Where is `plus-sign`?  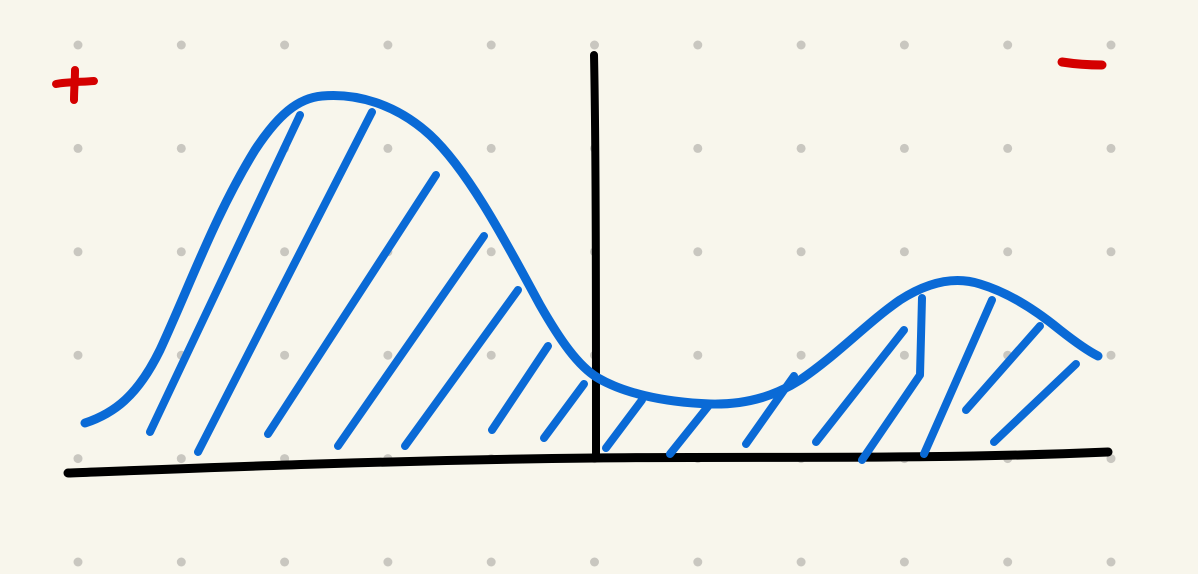
plus-sign is located at coordinates (75, 85).